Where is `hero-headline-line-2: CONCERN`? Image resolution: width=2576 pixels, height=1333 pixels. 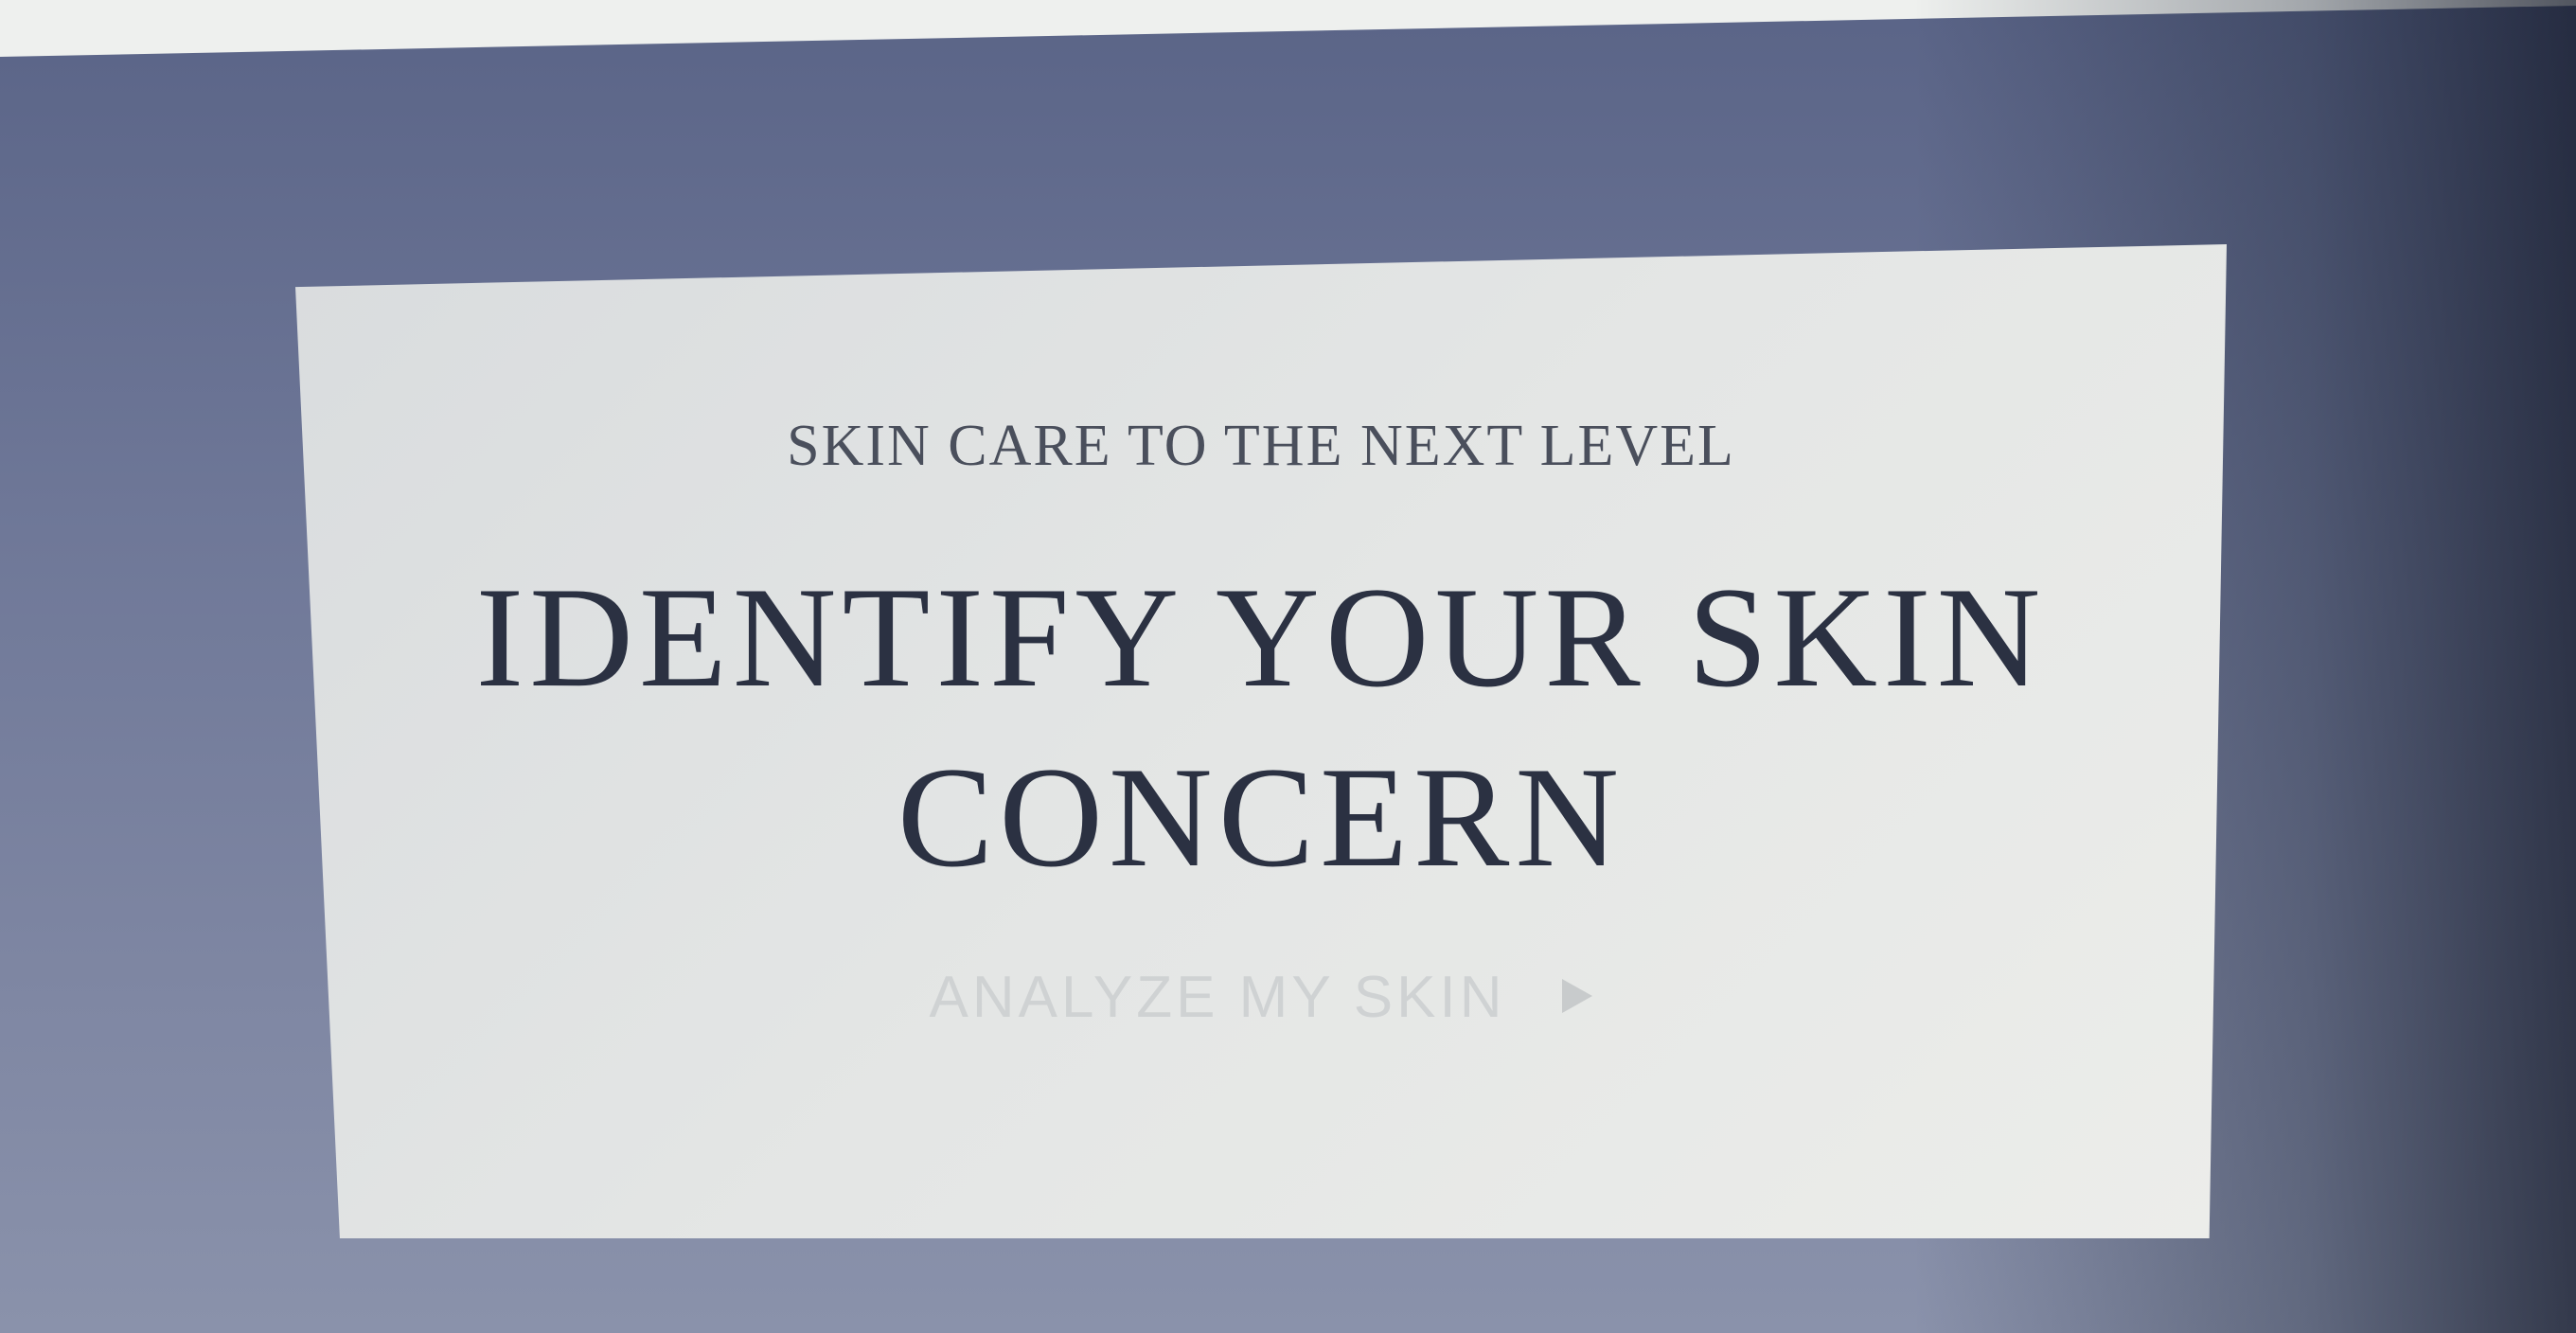 hero-headline-line-2: CONCERN is located at coordinates (1262, 817).